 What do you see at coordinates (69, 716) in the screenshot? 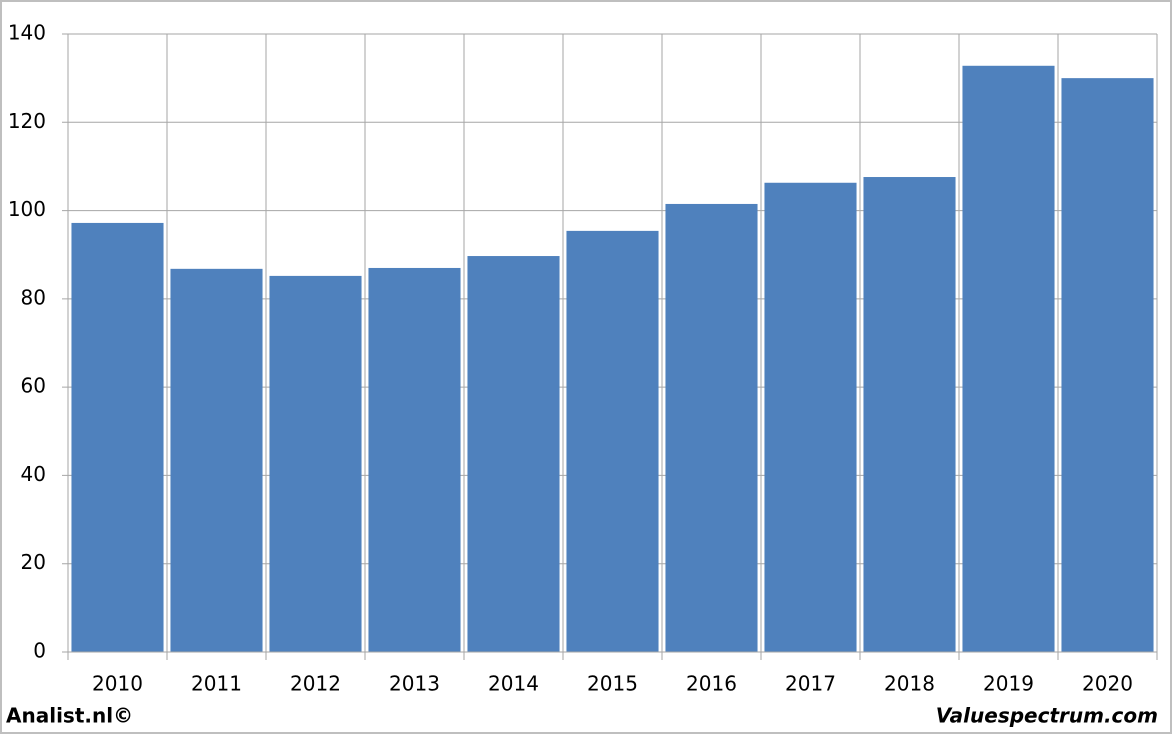
I see `source-label: Analist.nl©` at bounding box center [69, 716].